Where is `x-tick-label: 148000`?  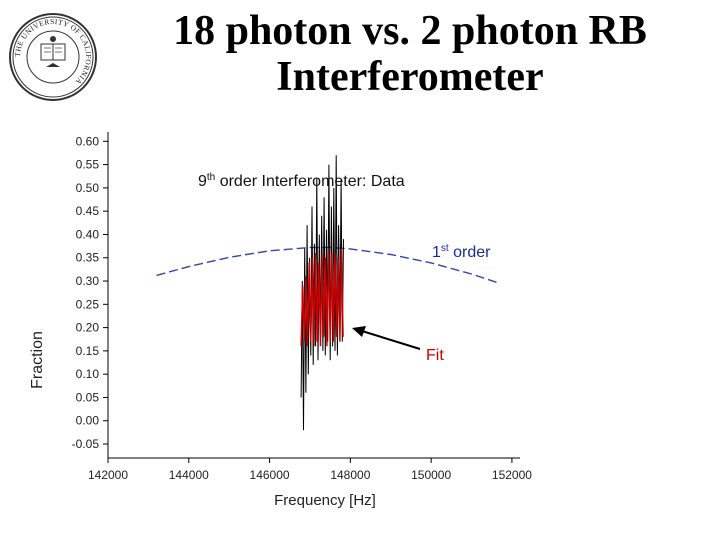
x-tick-label: 148000 is located at coordinates (350, 475).